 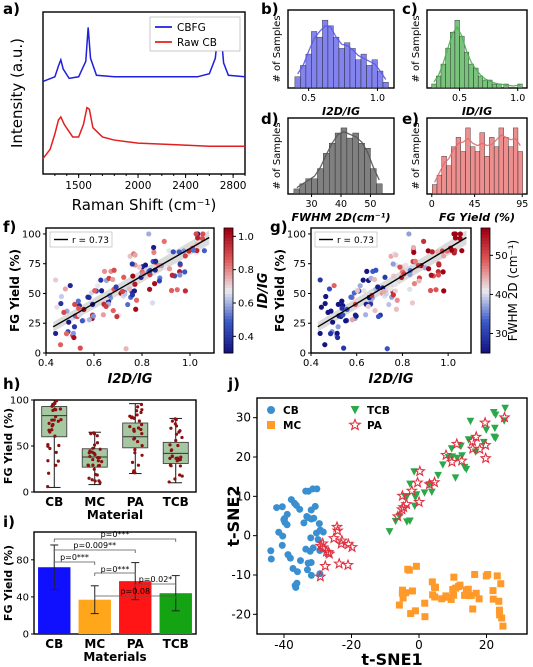 What do you see at coordinates (197, 43) in the screenshot?
I see `raman-legend-label: Raw CB` at bounding box center [197, 43].